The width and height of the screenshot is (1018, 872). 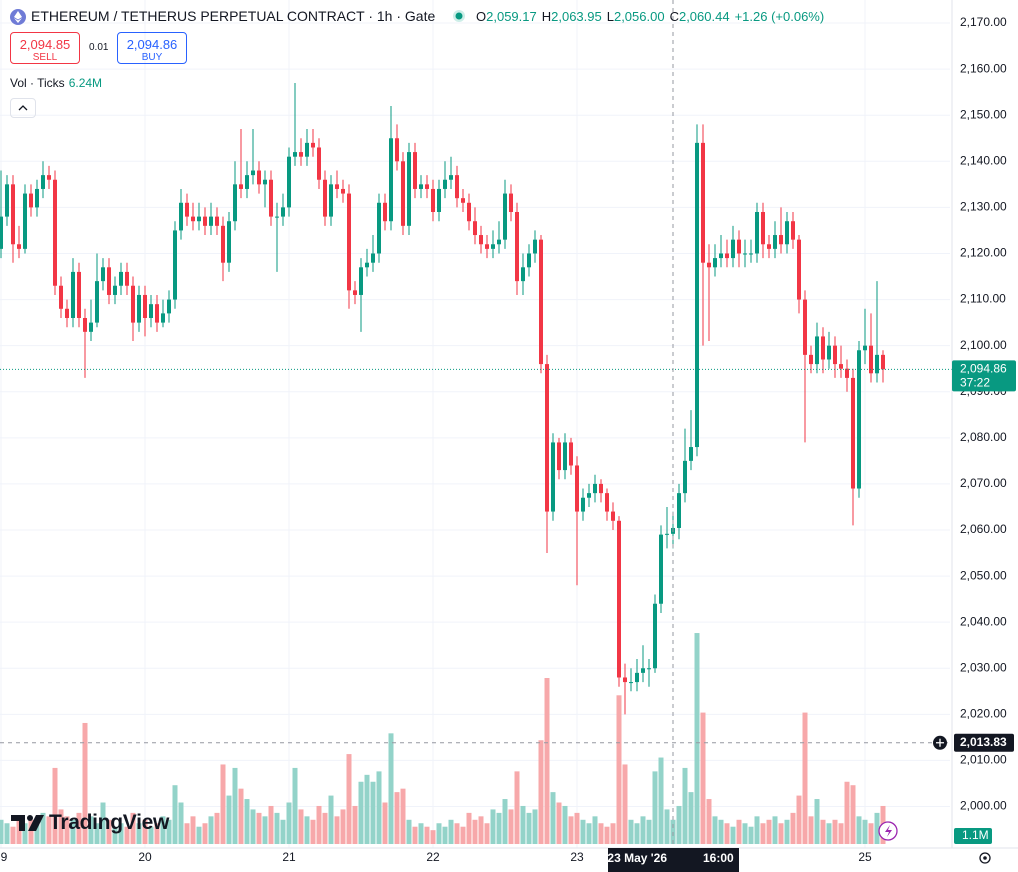 What do you see at coordinates (145, 857) in the screenshot?
I see `x-tick-label: 20` at bounding box center [145, 857].